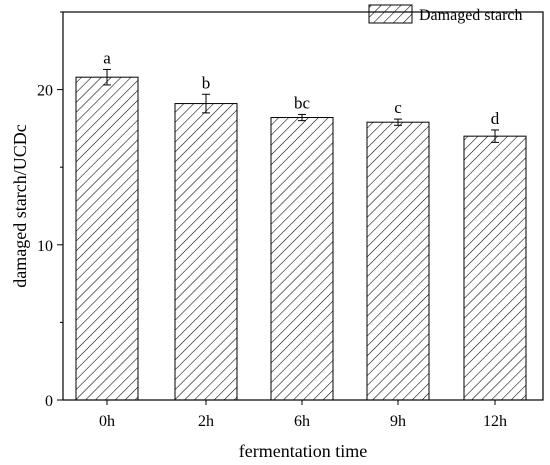 The height and width of the screenshot is (465, 550). What do you see at coordinates (45, 246) in the screenshot?
I see `y-tick-label-10: 10` at bounding box center [45, 246].